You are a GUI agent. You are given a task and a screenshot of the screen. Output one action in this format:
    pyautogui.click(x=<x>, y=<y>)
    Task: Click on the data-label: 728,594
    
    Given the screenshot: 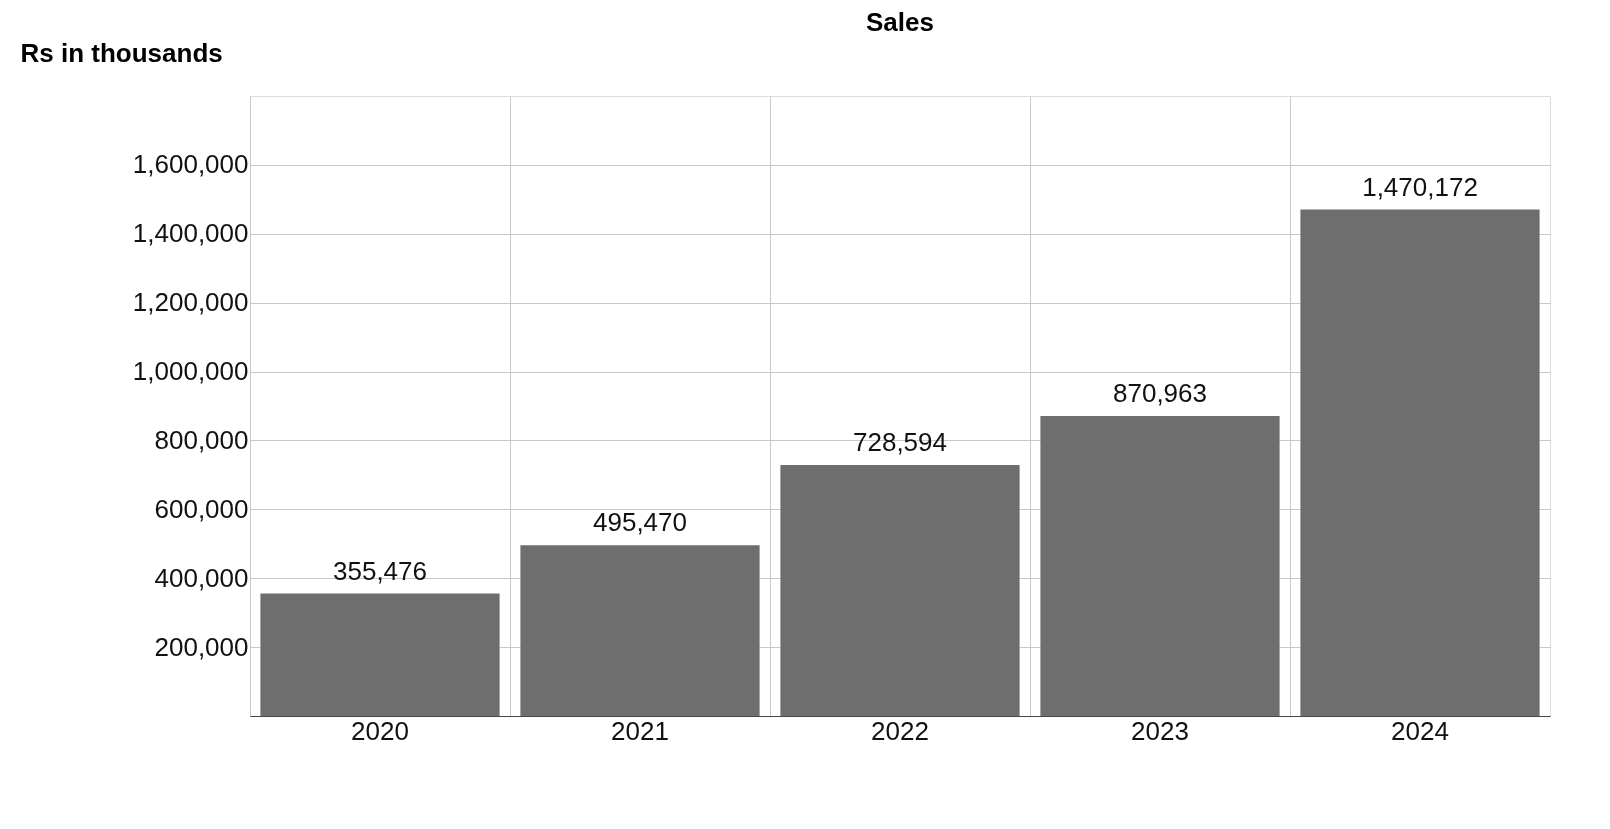 What is the action you would take?
    pyautogui.click(x=900, y=442)
    